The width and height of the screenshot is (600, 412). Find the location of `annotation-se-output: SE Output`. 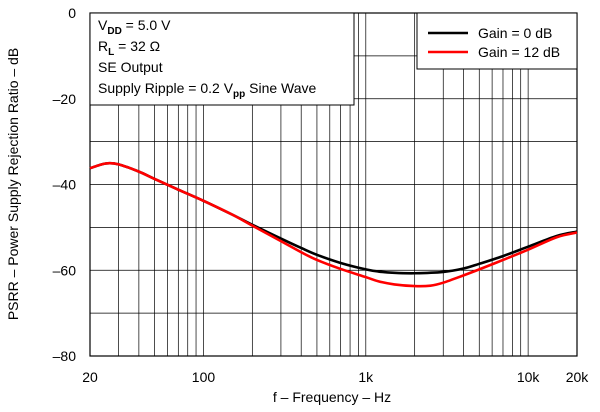

annotation-se-output: SE Output is located at coordinates (130, 67).